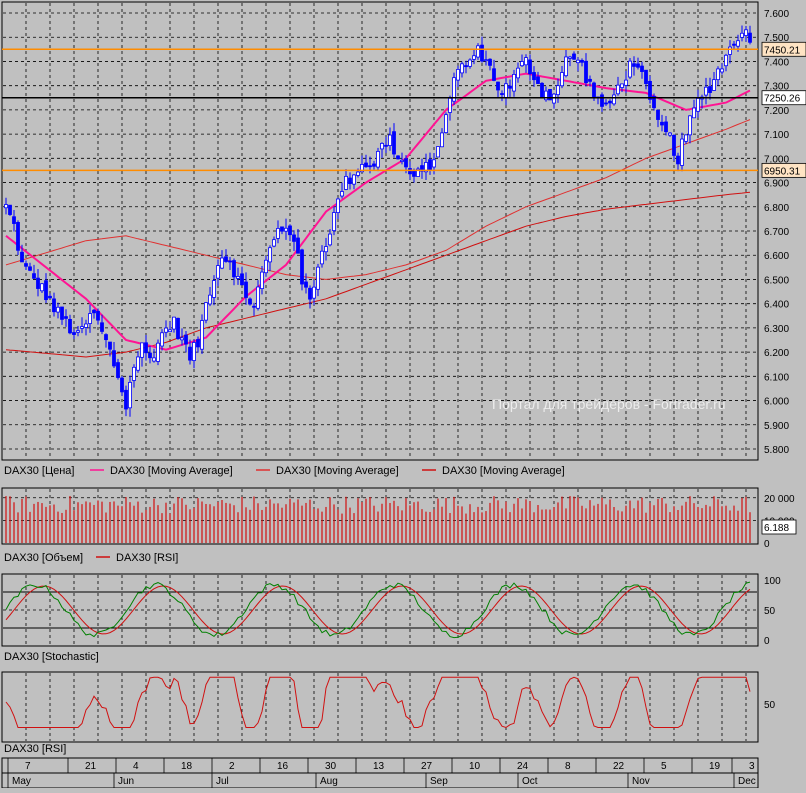 This screenshot has width=806, height=793. What do you see at coordinates (331, 766) in the screenshot?
I see `day-label: 30` at bounding box center [331, 766].